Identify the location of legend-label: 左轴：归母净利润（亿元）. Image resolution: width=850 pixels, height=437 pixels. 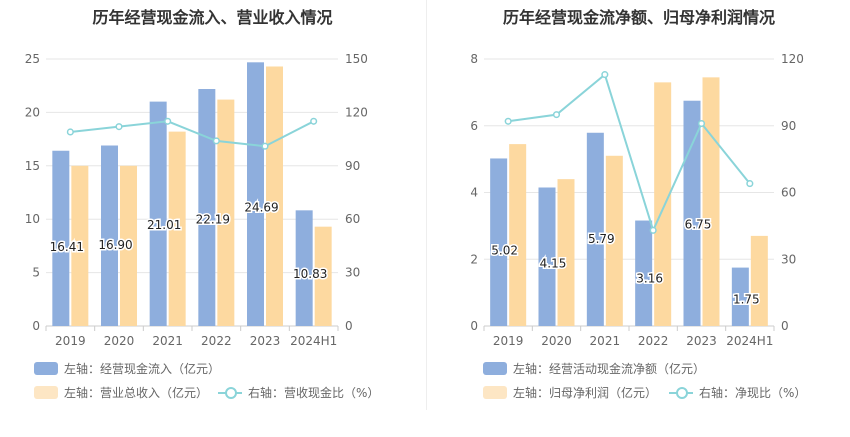
(585, 393).